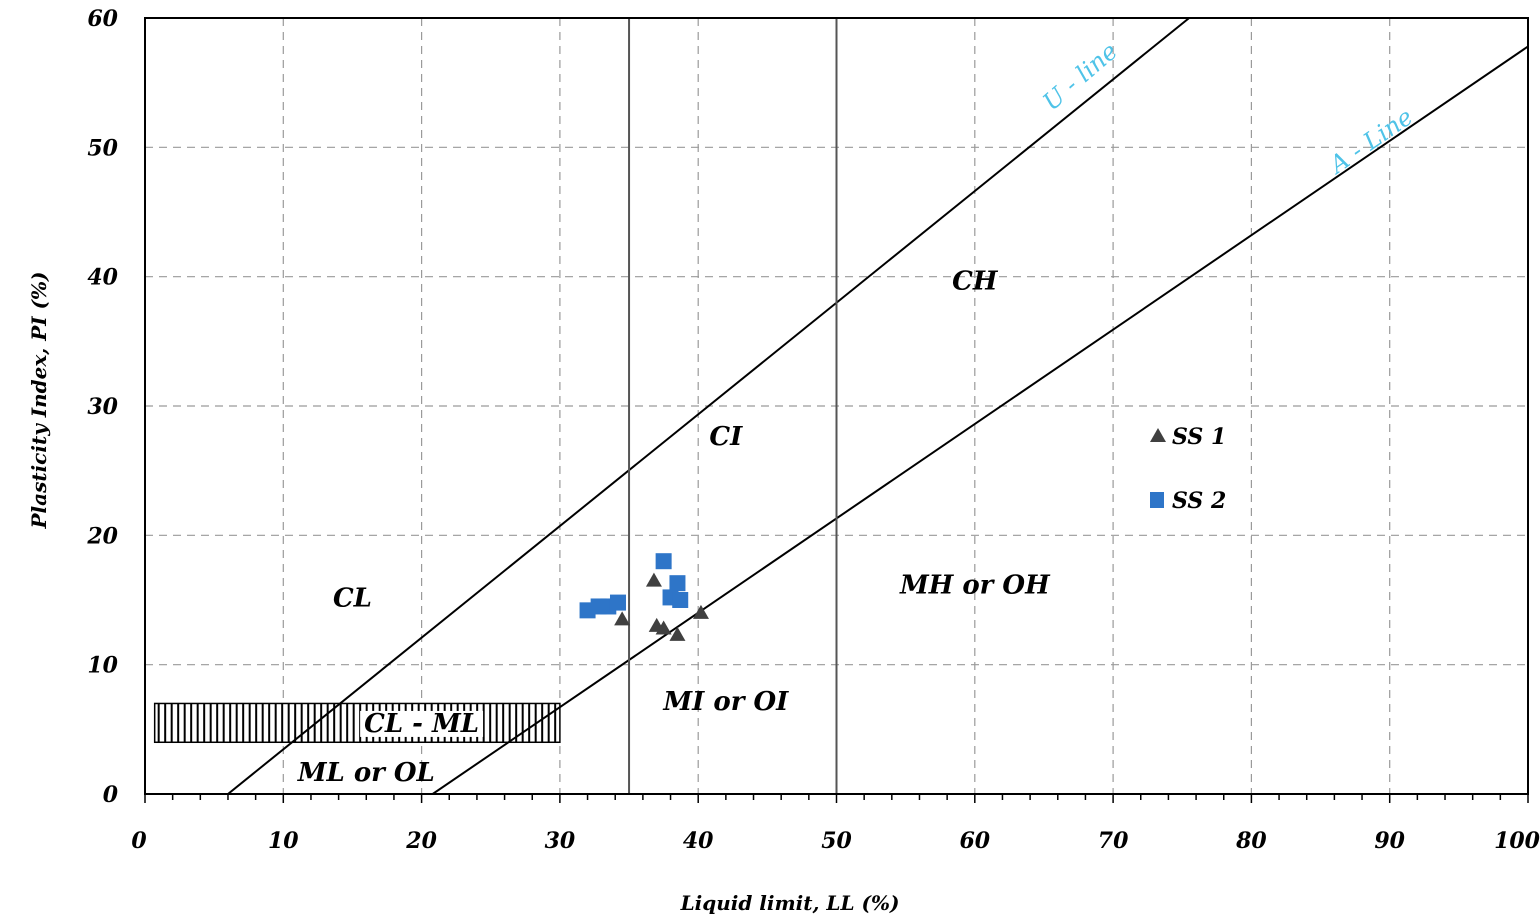  I want to click on x-tick-label-50: 50, so click(836, 841).